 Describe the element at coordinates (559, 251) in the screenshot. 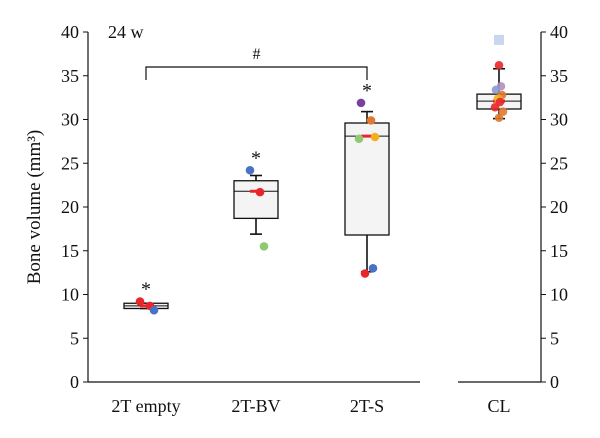

I see `y-tick-label-right: 15` at that location.